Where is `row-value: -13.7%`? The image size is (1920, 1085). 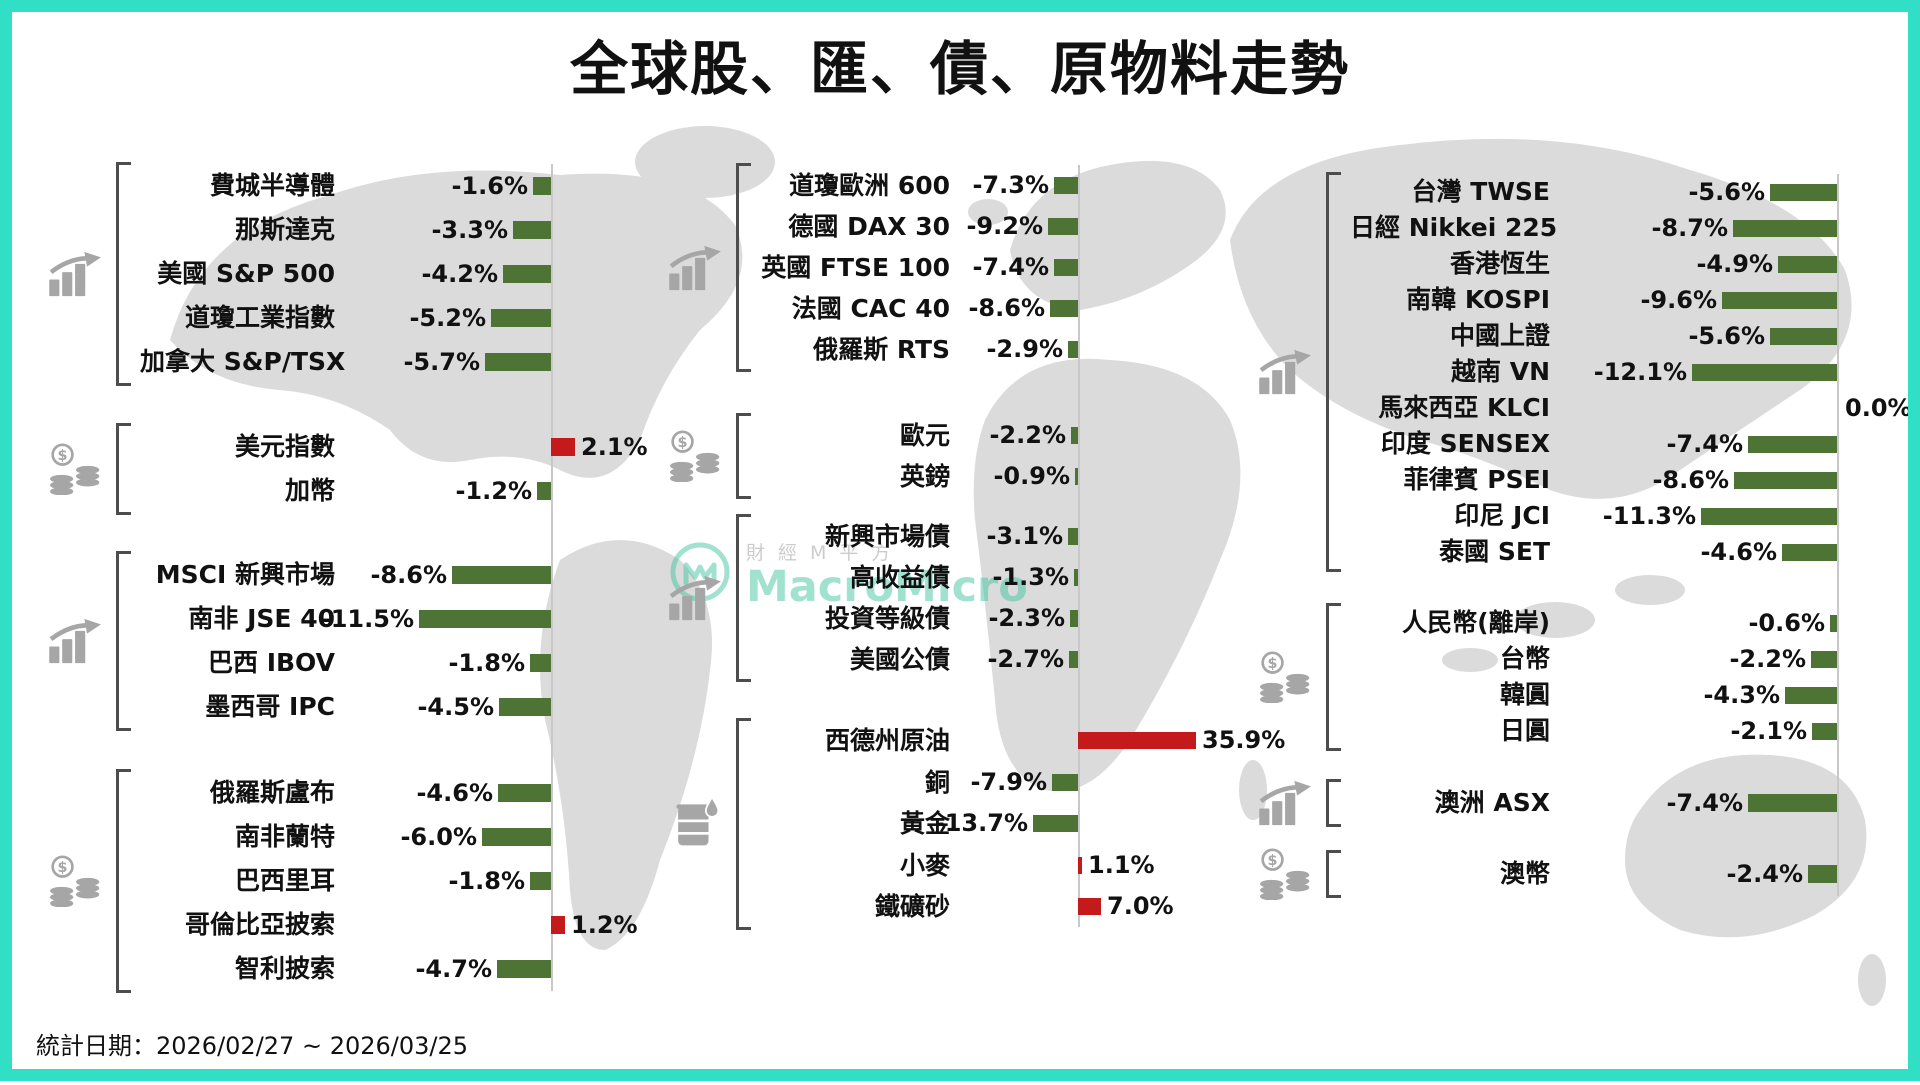 row-value: -13.7% is located at coordinates (981, 823).